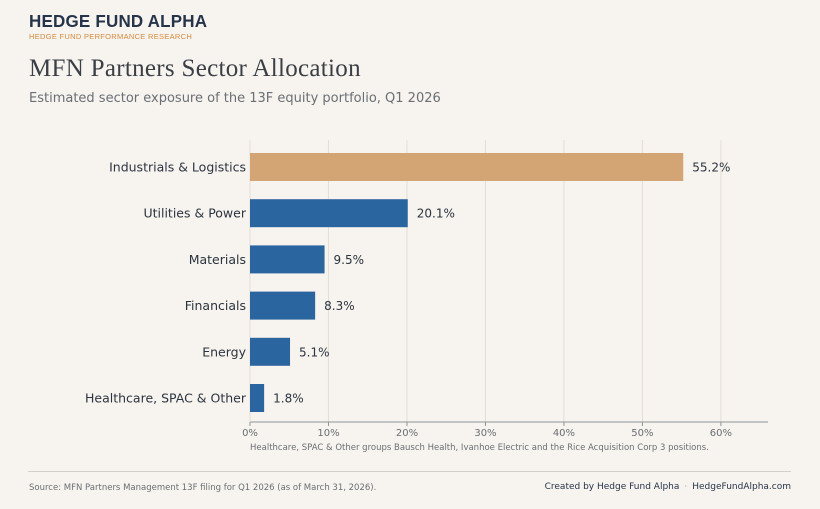  Describe the element at coordinates (215, 305) in the screenshot. I see `category-label: Financials` at that location.